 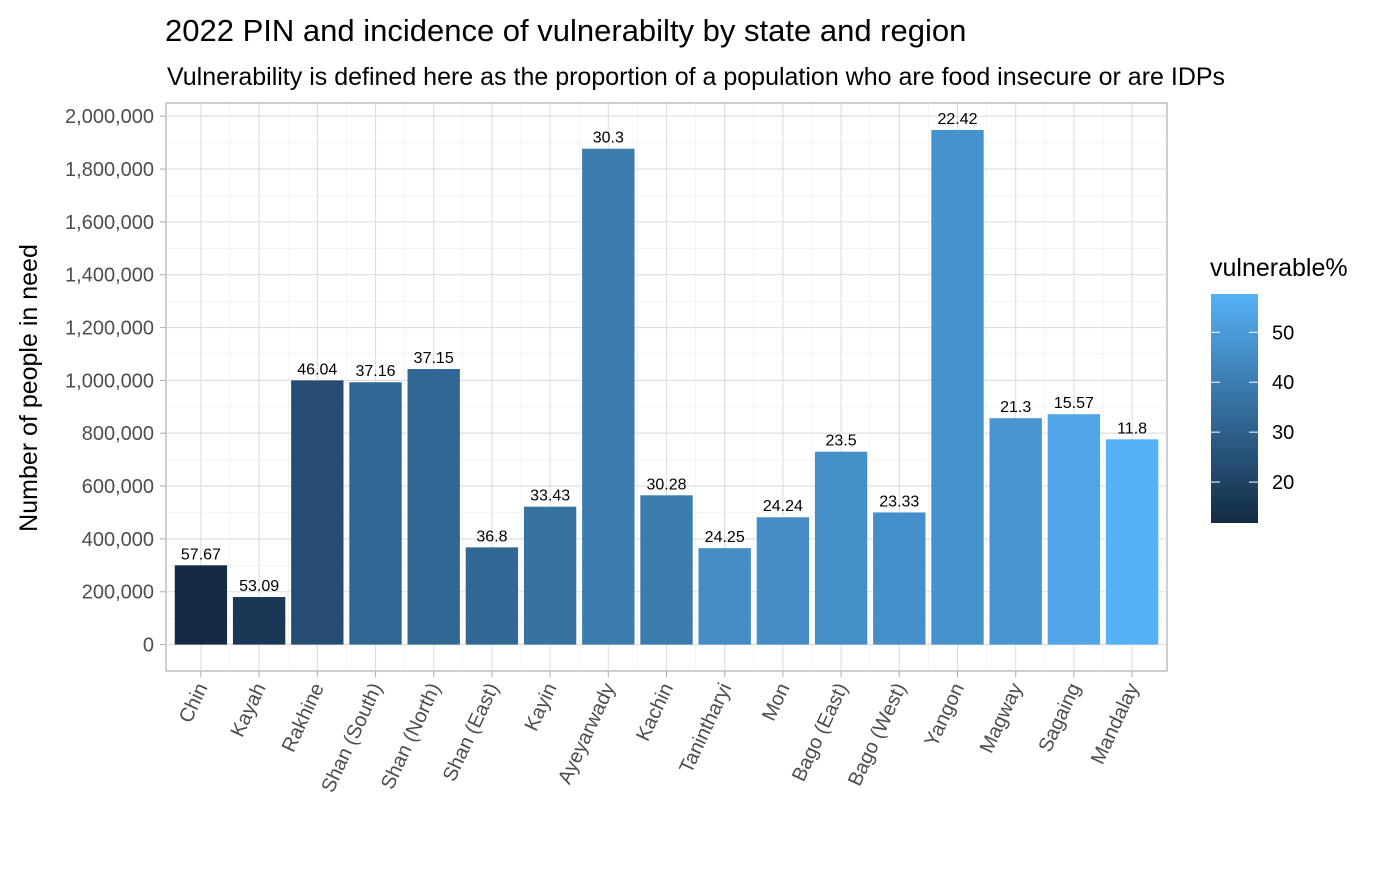 I want to click on bar-value-label: 24.25, so click(x=725, y=537).